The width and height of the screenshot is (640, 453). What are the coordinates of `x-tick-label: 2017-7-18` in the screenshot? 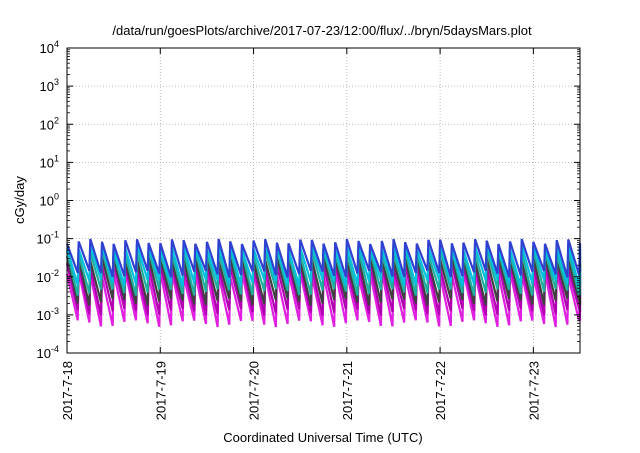 It's located at (67, 390).